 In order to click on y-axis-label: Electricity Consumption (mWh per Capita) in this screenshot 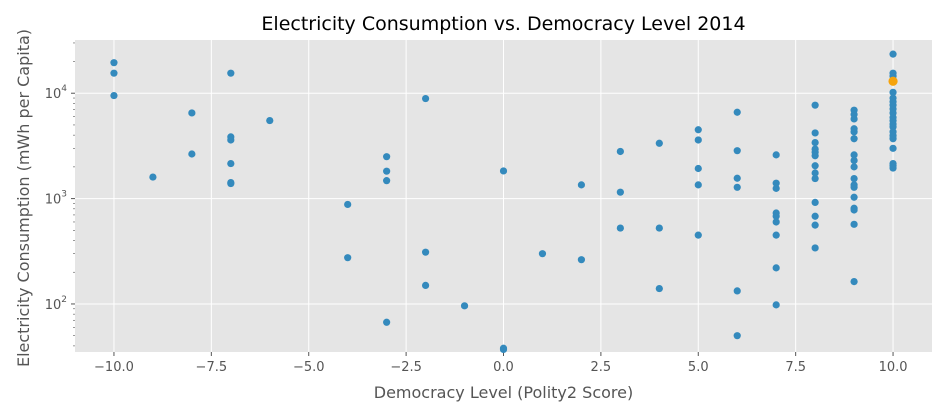, I will do `click(23, 198)`.